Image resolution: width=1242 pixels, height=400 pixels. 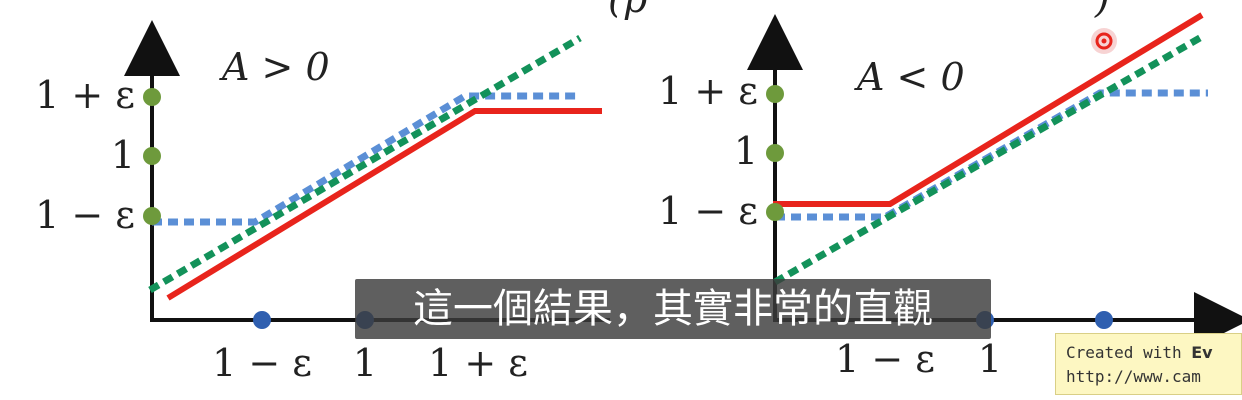 I want to click on left-y-label-one: 1, so click(x=123, y=155).